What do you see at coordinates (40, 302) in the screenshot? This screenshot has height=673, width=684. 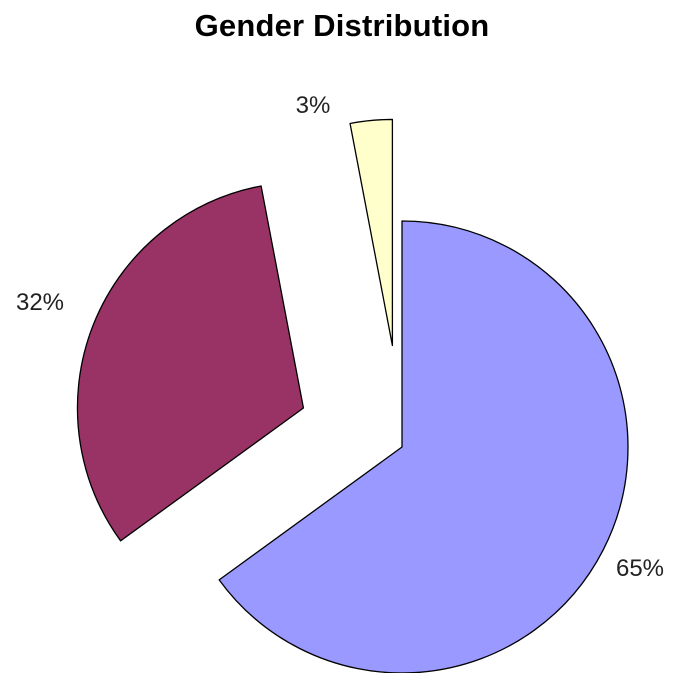 I see `label-32: 32%` at bounding box center [40, 302].